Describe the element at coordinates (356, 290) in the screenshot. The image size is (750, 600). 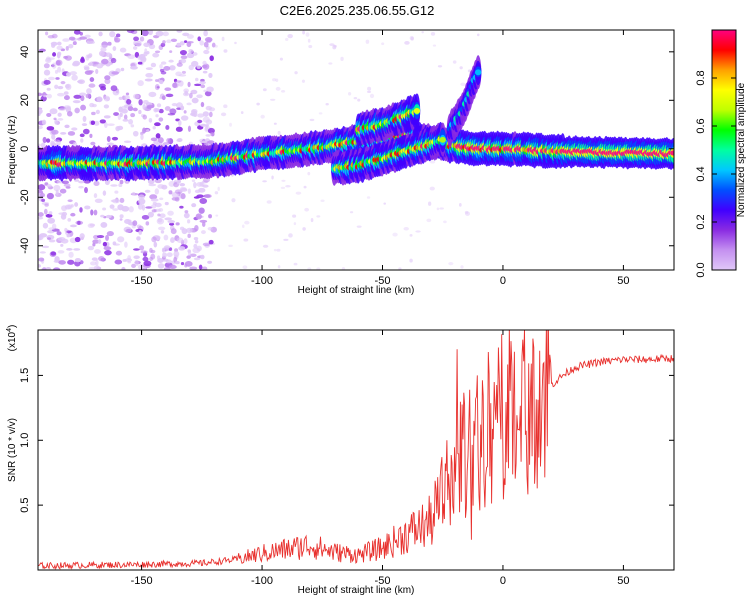
I see `heatmap-x-axis-label: Height of straight line (km)` at that location.